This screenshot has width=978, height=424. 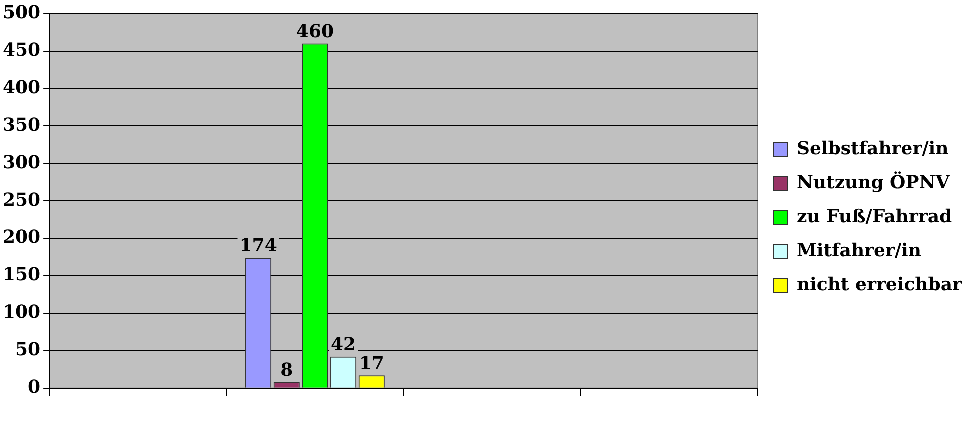 I want to click on y-tick-label: 250, so click(x=21, y=200).